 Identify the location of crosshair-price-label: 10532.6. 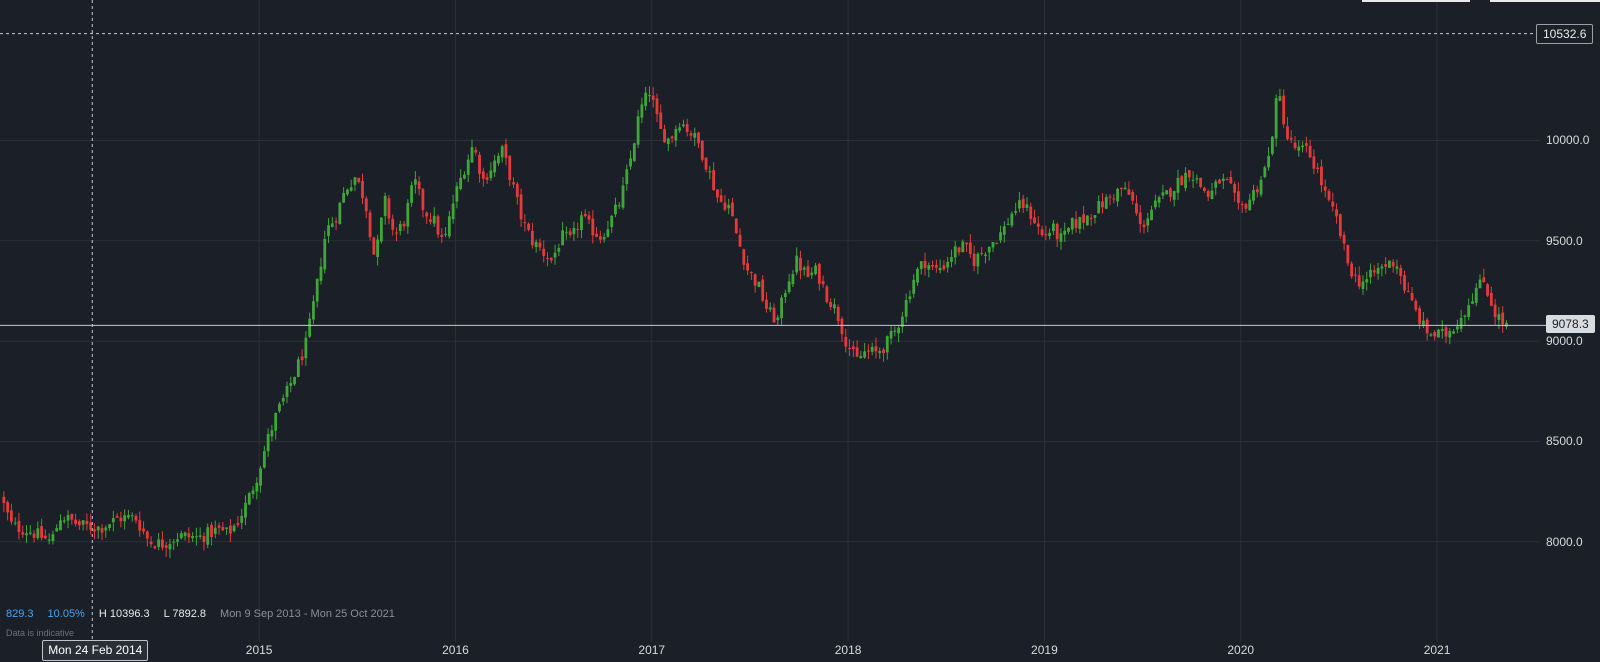
(1565, 33).